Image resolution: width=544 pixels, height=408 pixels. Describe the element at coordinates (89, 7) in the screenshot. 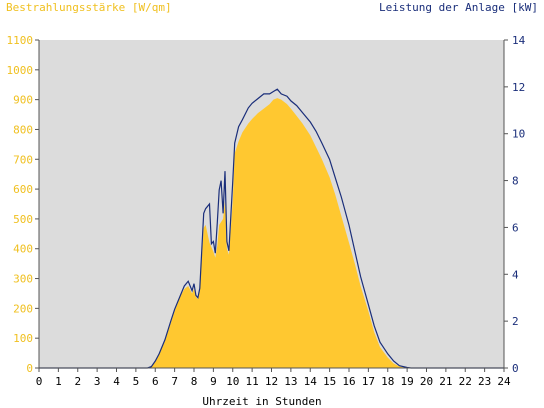

I see `left-axis-title: Bestrahlungsstärke [W/qm]` at that location.